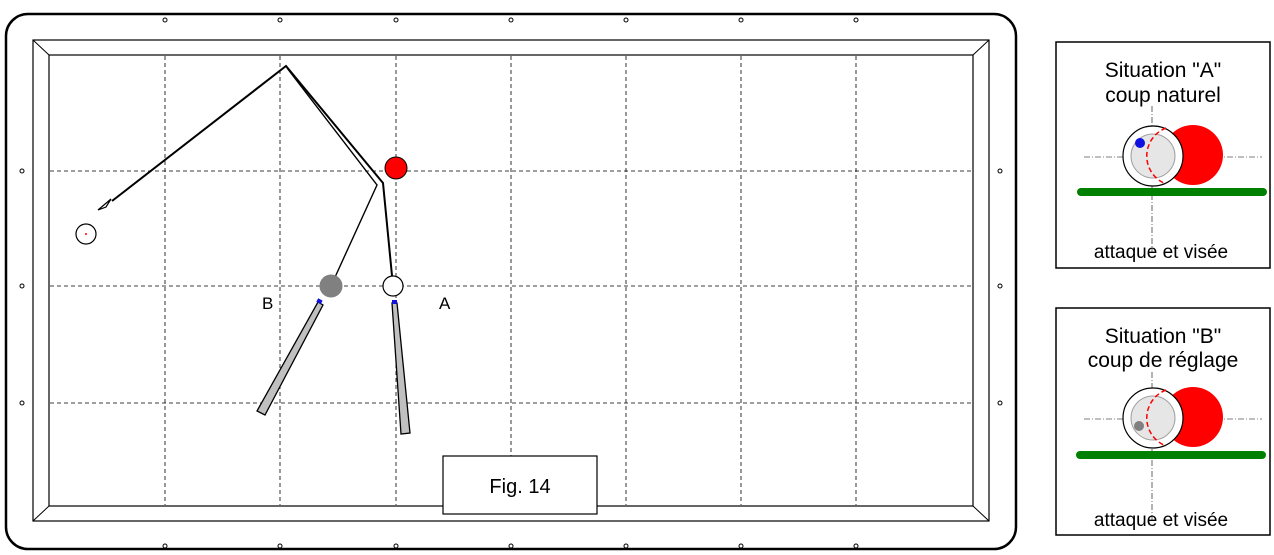 This screenshot has height=555, width=1274. I want to click on panel-b-title-line1: Situation "B", so click(1163, 336).